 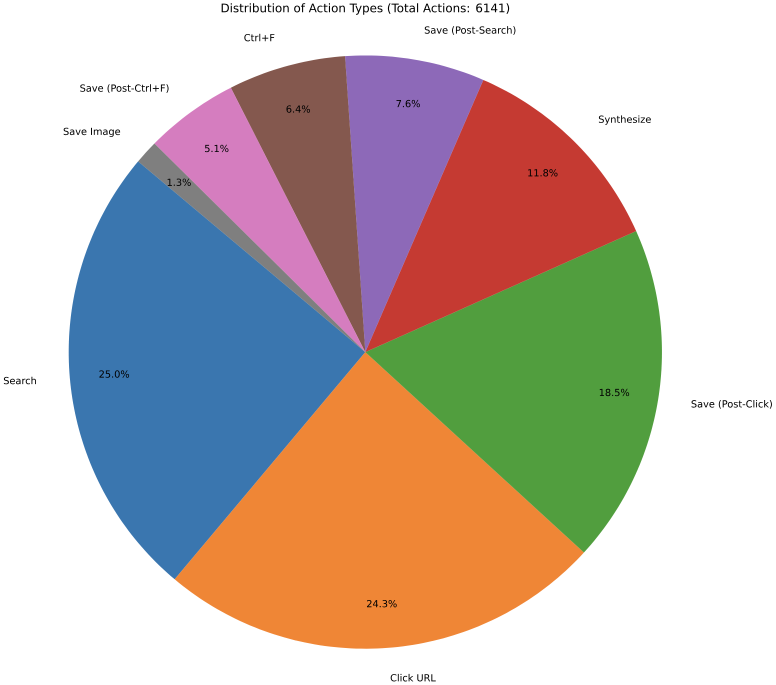 I want to click on data-label: 25.0%, so click(x=114, y=374).